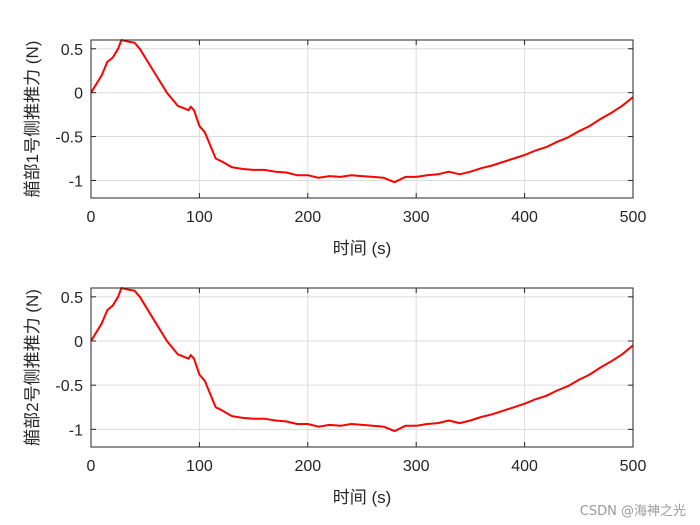 Image resolution: width=700 pixels, height=525 pixels. What do you see at coordinates (632, 511) in the screenshot?
I see `watermark: CSDN @海神之光` at bounding box center [632, 511].